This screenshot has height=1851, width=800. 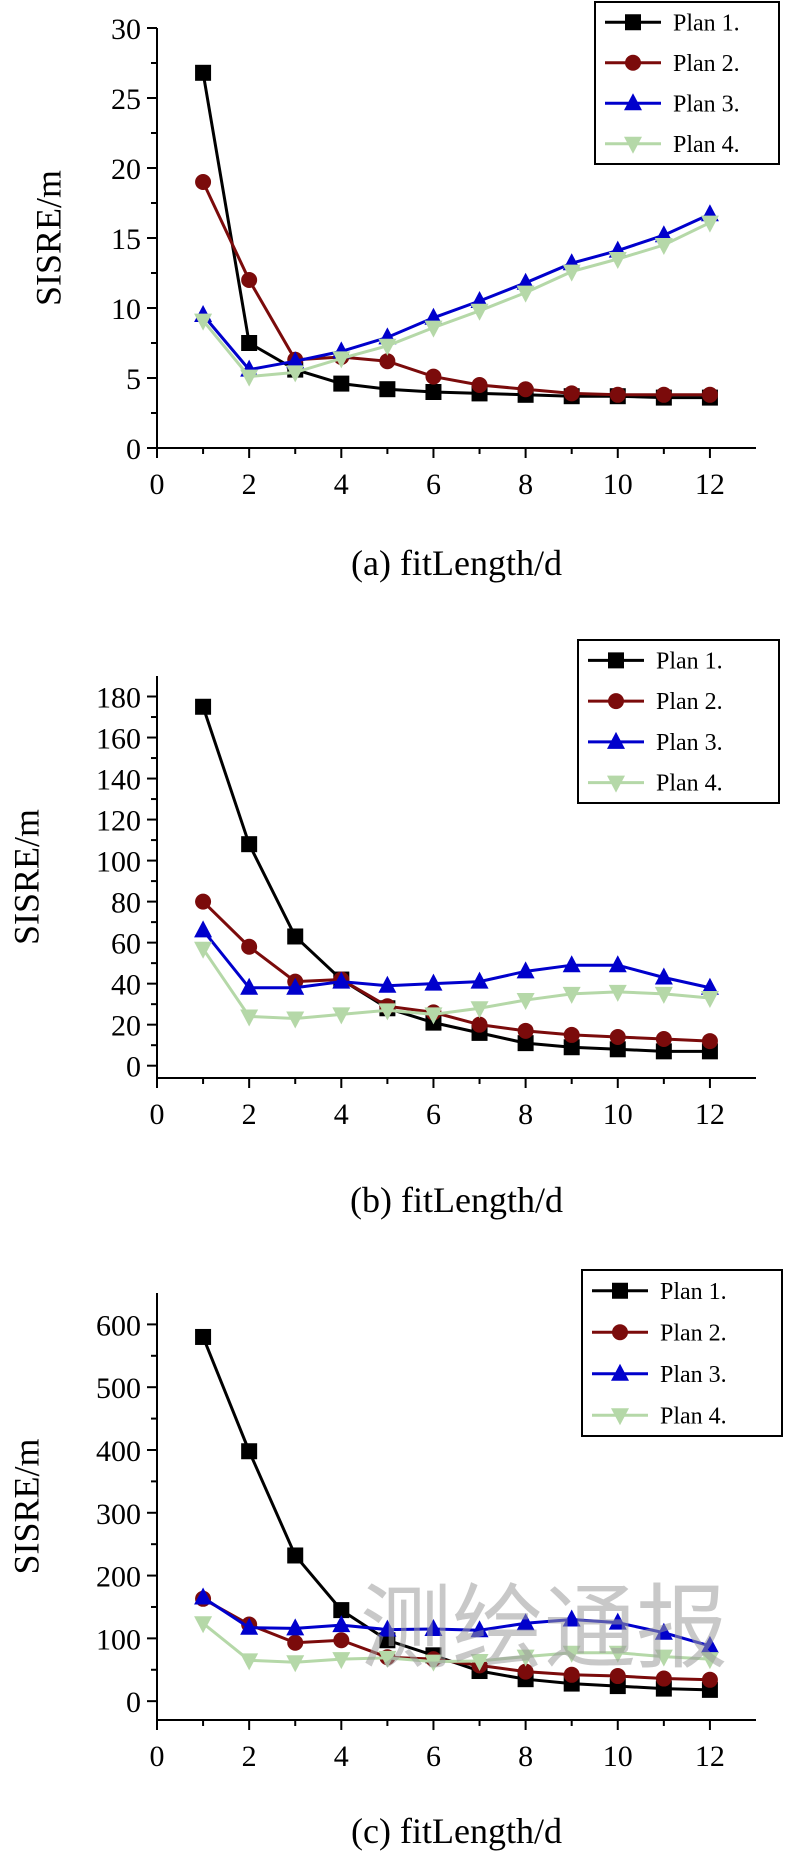 What do you see at coordinates (133, 1067) in the screenshot?
I see `y-tick-label: 0` at bounding box center [133, 1067].